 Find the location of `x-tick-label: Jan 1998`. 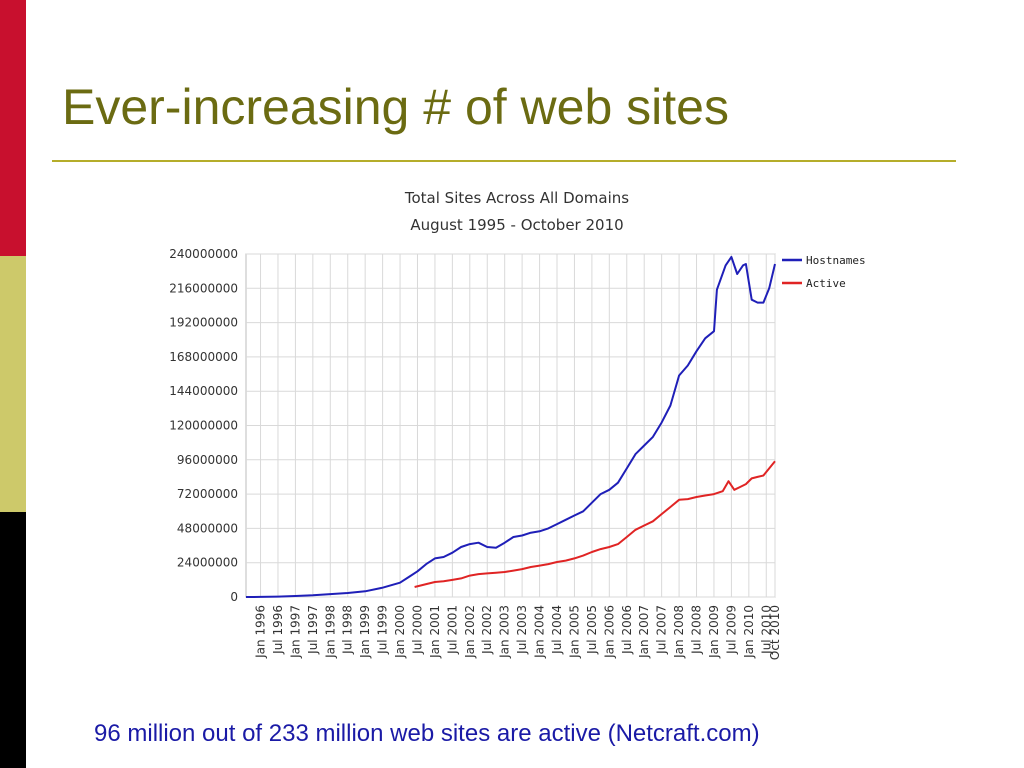

x-tick-label: Jan 1998 is located at coordinates (330, 632).